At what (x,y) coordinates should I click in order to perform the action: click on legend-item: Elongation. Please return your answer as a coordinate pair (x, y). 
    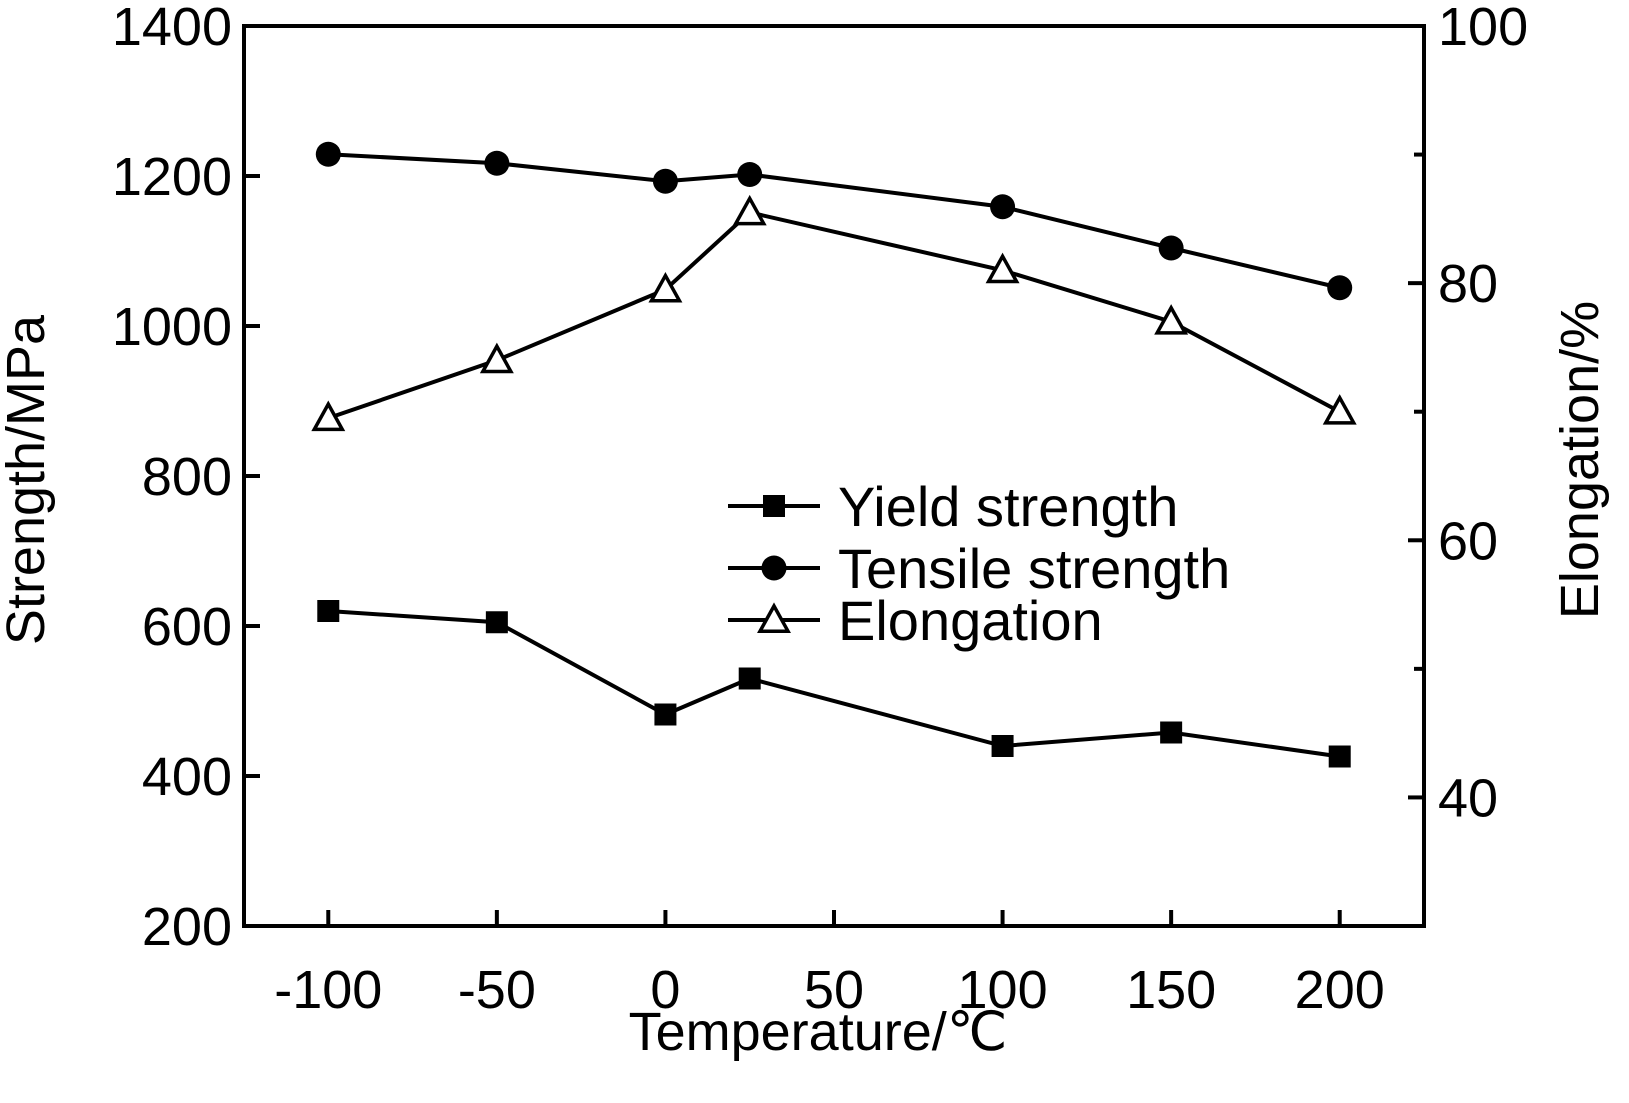
    Looking at the image, I should click on (915, 620).